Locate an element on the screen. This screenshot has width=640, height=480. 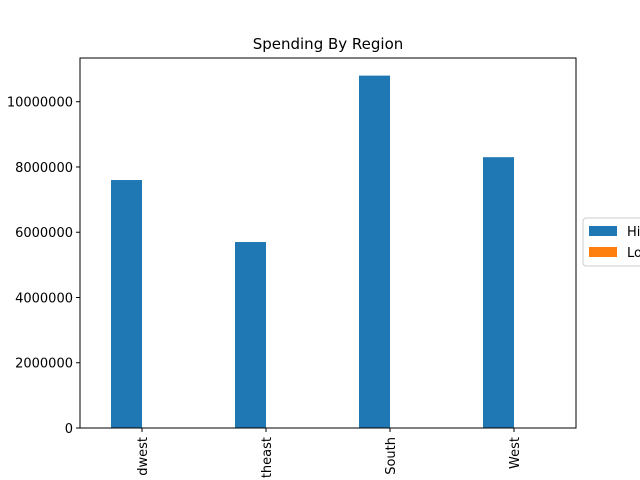
y-tick-label: 2000000 is located at coordinates (44, 364).